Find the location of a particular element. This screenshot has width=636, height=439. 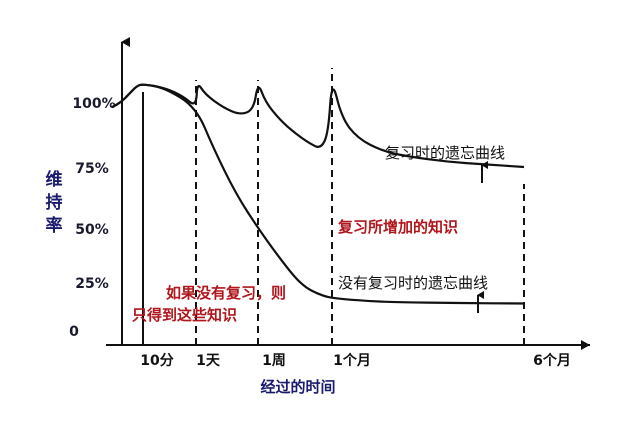

y-tick-label: 75% is located at coordinates (92, 169).